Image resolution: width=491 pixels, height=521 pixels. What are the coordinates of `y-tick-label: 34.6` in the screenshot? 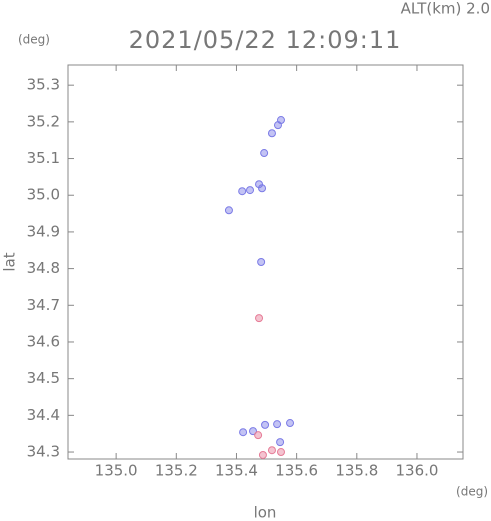 It's located at (43, 341).